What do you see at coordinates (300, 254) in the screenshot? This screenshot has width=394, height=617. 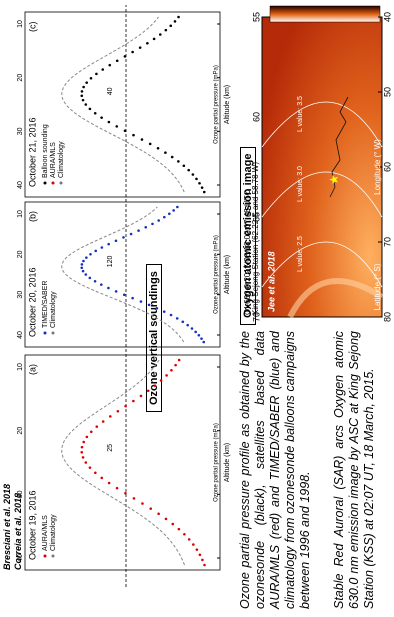 I see `l-value: L value: 2.5` at bounding box center [300, 254].